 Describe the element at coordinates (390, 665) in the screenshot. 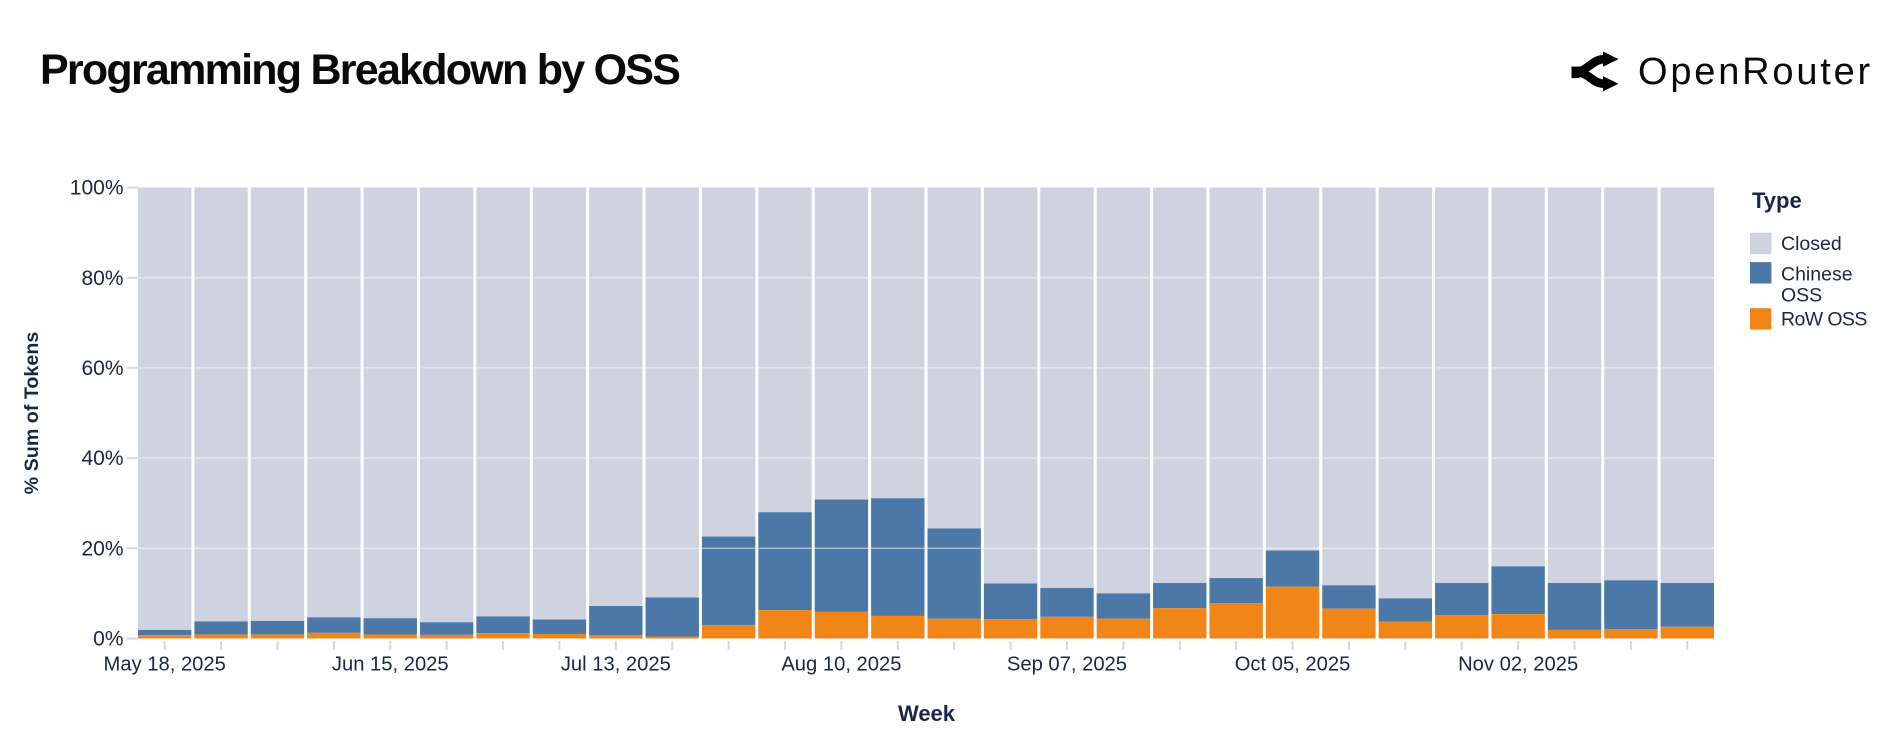

I see `svg-text: Jun 15, 2025` at that location.